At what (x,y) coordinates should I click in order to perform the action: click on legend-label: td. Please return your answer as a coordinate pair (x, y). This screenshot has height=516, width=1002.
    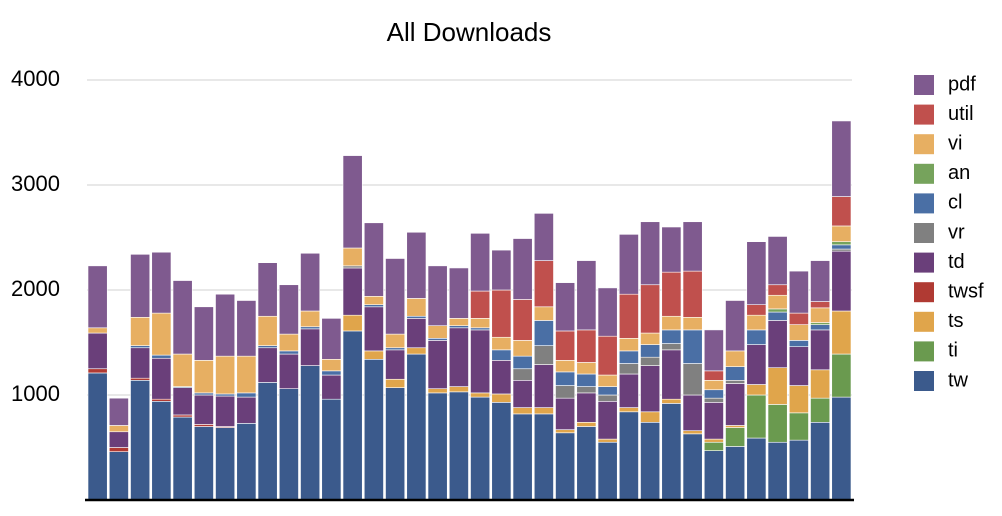
    Looking at the image, I should click on (956, 262).